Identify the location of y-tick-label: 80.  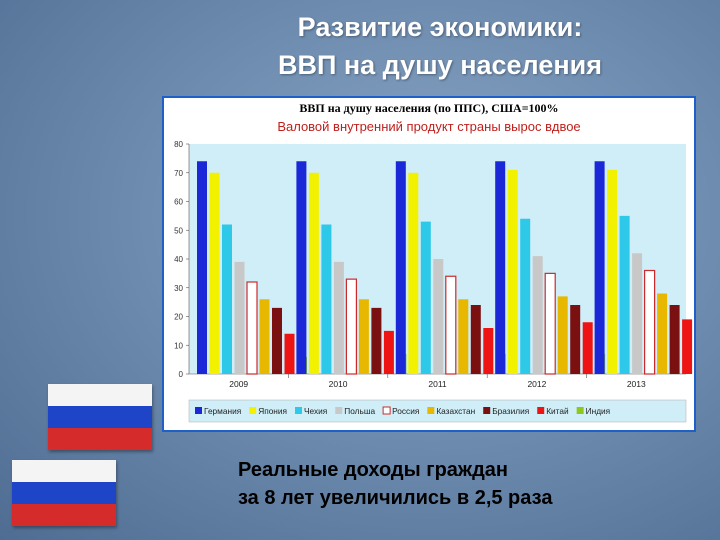
(178, 144).